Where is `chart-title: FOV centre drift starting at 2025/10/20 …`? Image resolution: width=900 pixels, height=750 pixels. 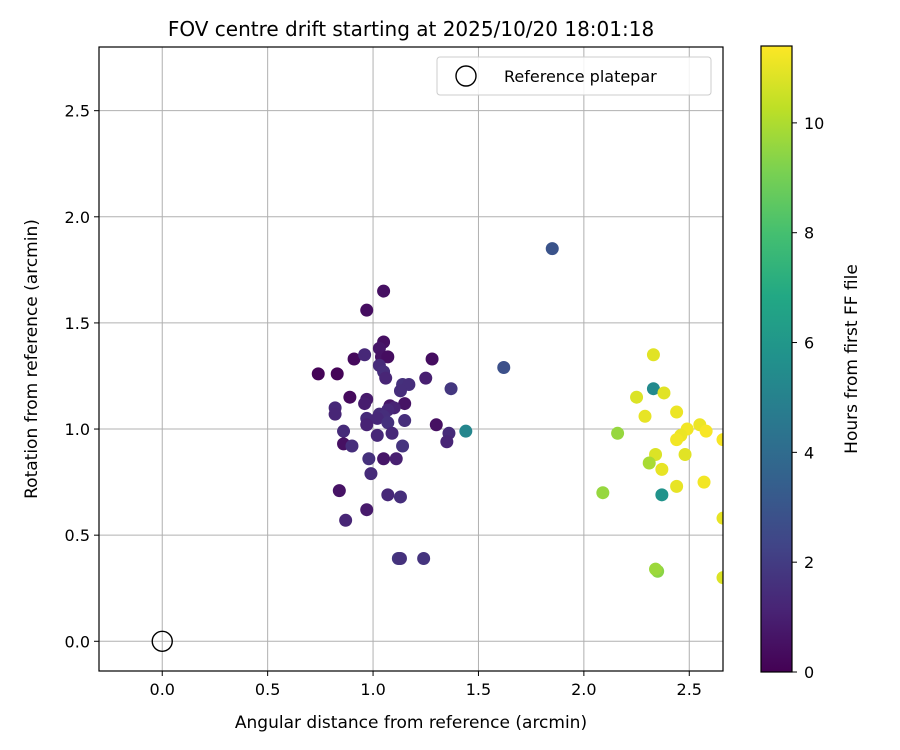
chart-title: FOV centre drift starting at 2025/10/20 … is located at coordinates (411, 29).